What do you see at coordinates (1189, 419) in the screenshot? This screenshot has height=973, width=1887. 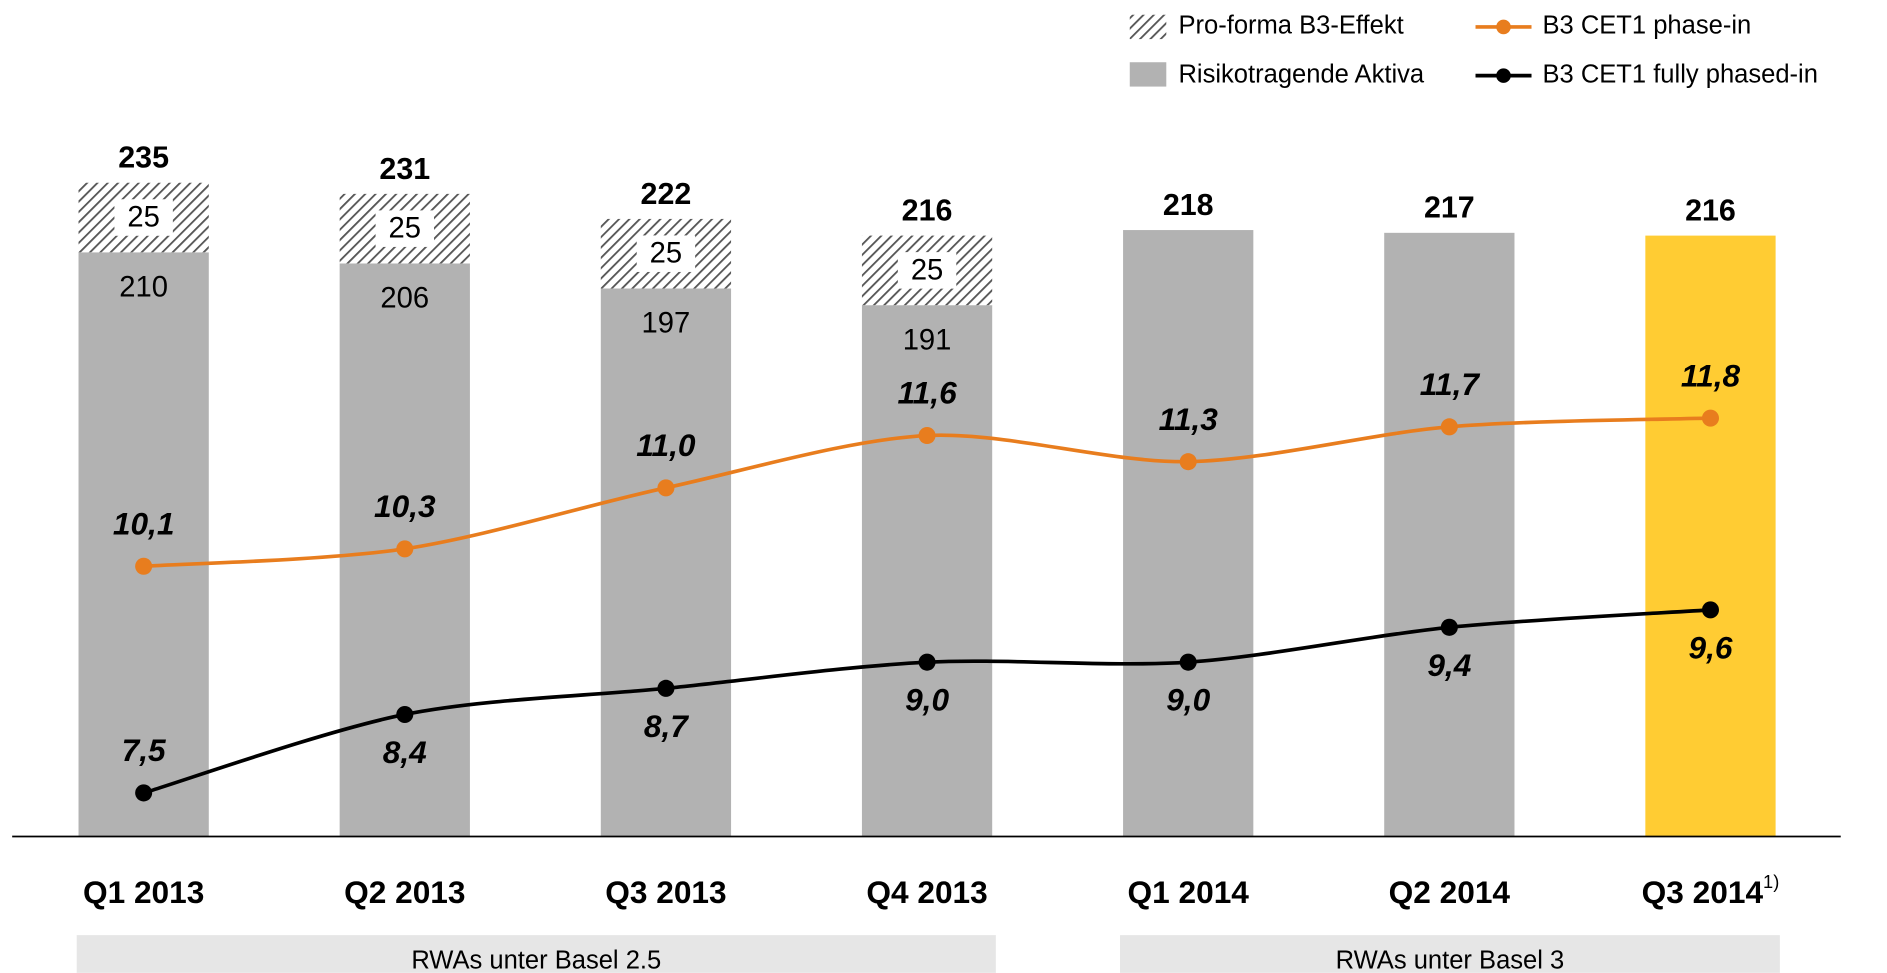 I see `data-label: 11,3` at bounding box center [1189, 419].